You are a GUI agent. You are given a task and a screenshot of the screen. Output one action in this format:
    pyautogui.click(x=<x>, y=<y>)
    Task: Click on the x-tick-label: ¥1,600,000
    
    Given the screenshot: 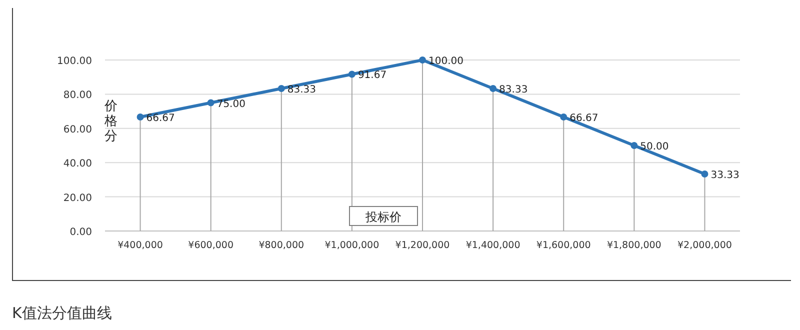 What is the action you would take?
    pyautogui.click(x=563, y=245)
    